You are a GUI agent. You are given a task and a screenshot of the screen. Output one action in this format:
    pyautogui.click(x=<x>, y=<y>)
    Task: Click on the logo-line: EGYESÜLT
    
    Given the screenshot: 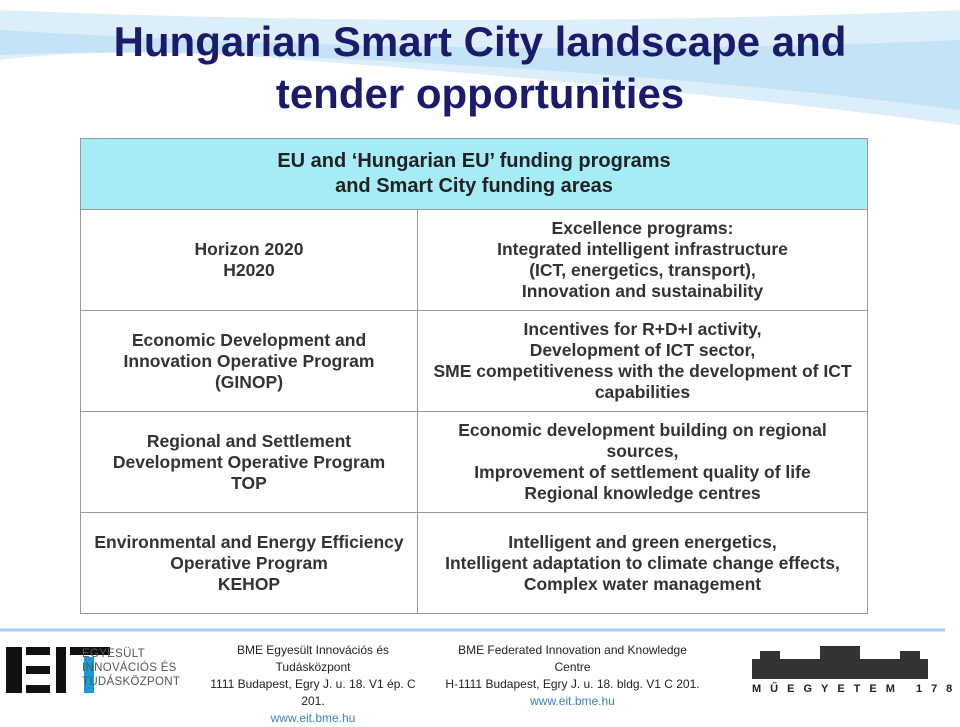 What is the action you would take?
    pyautogui.click(x=113, y=654)
    